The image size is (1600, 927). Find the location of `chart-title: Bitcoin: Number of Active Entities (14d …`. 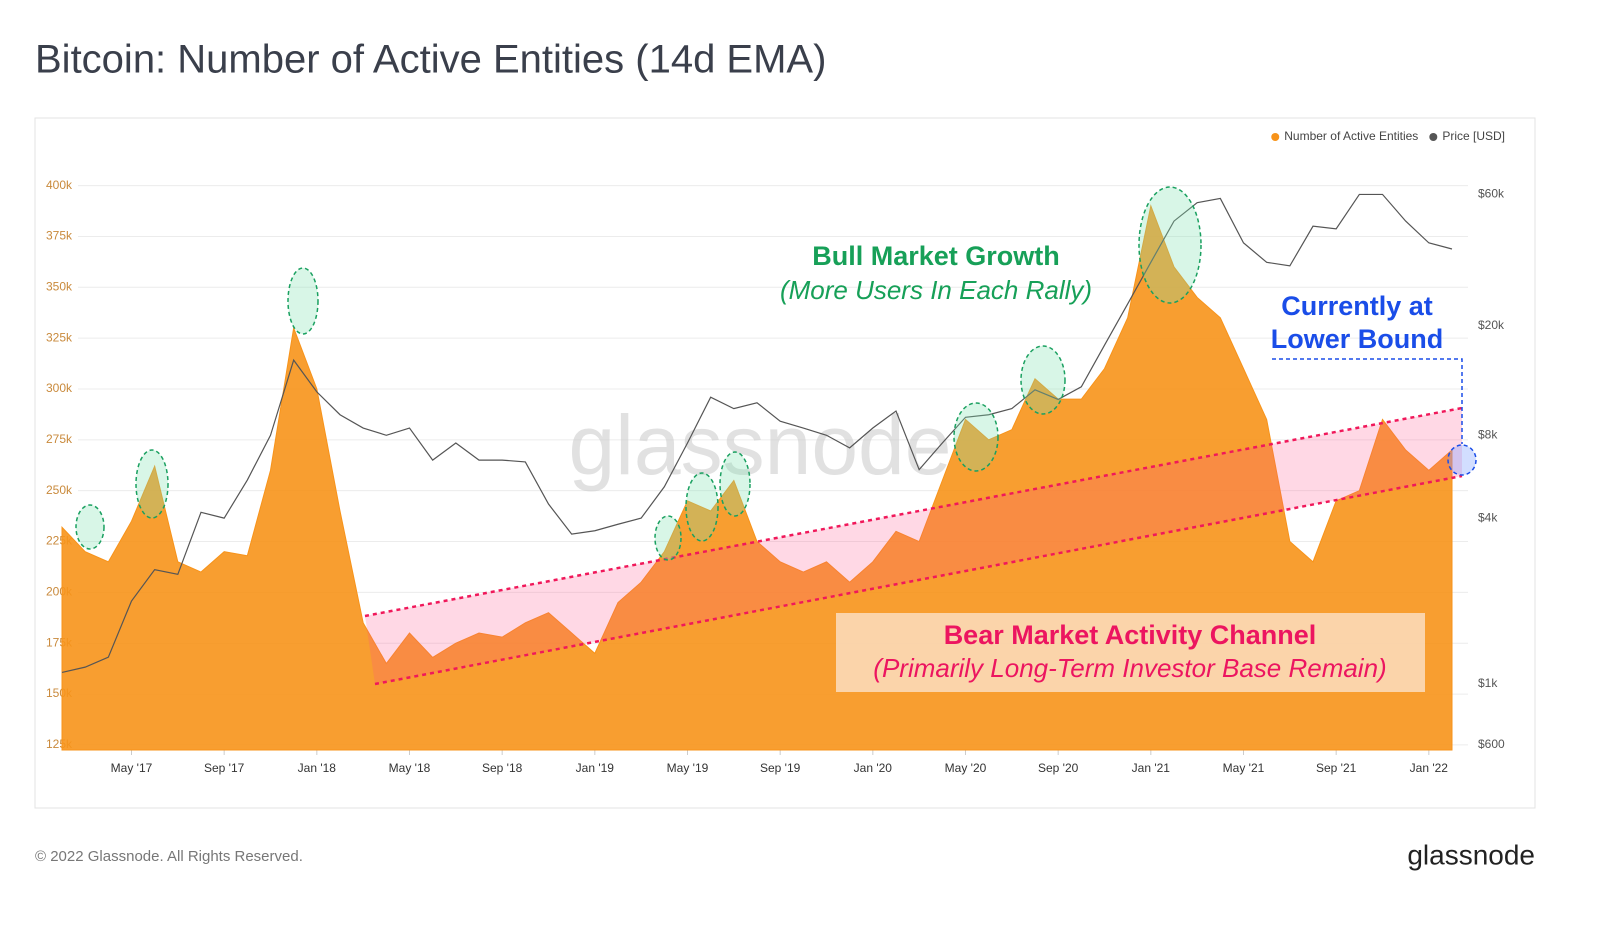

chart-title: Bitcoin: Number of Active Entities (14d … is located at coordinates (430, 60).